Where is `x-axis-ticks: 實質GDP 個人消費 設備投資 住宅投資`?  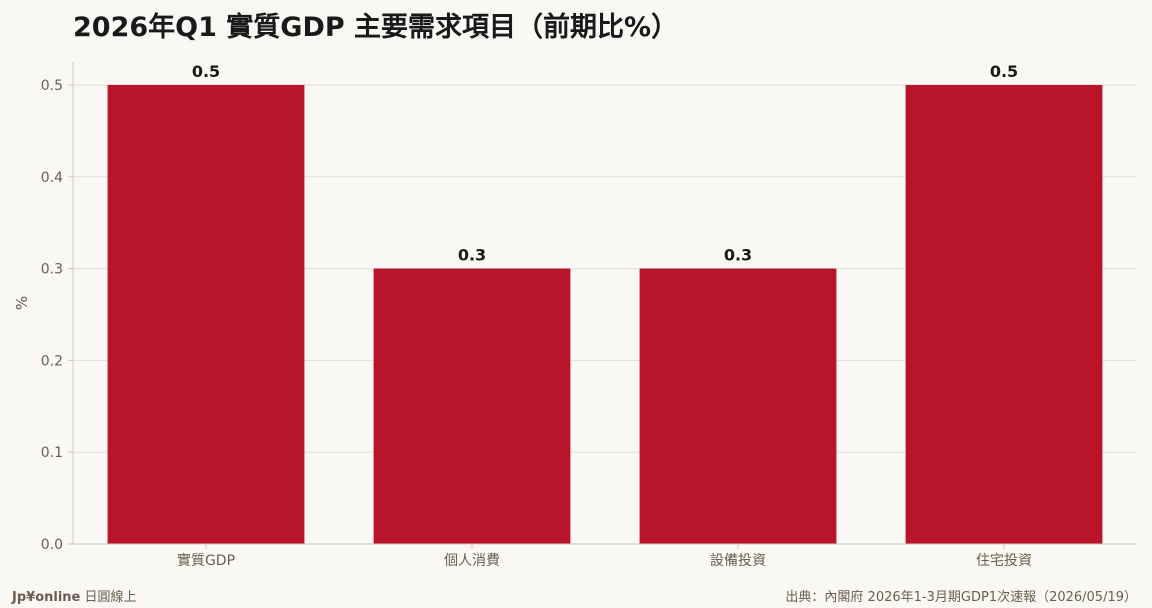 x-axis-ticks: 實質GDP 個人消費 設備投資 住宅投資 is located at coordinates (604, 556).